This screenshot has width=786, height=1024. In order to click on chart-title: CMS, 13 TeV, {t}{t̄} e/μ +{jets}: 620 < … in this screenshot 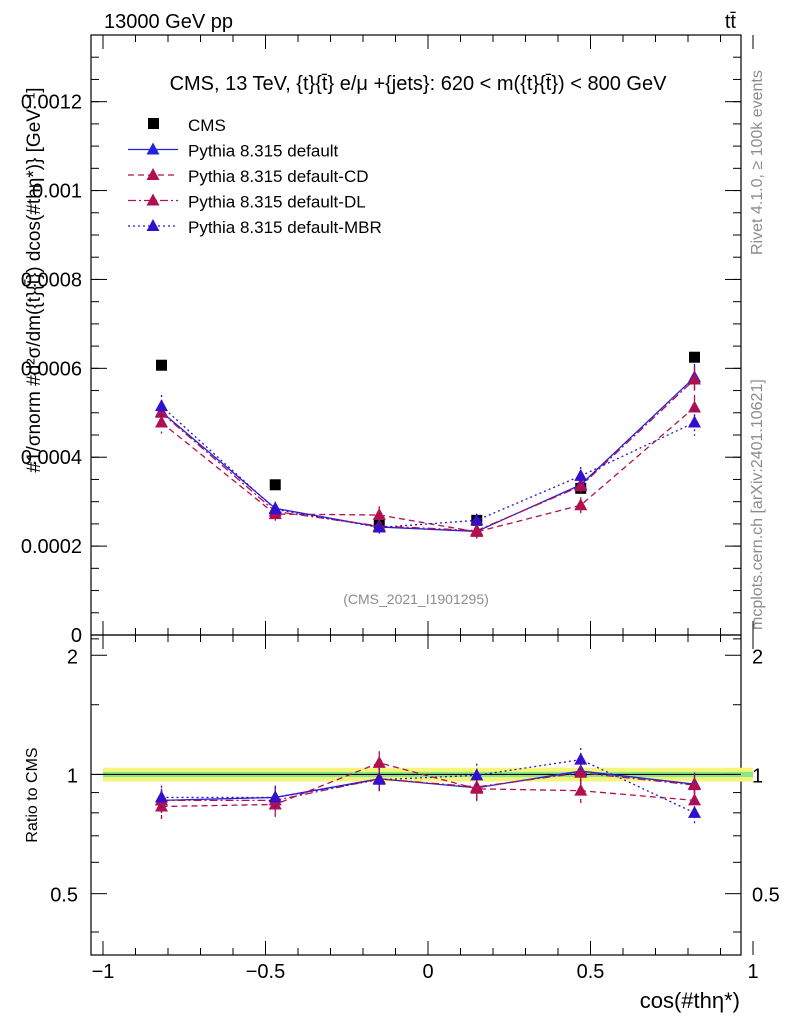, I will do `click(419, 84)`.